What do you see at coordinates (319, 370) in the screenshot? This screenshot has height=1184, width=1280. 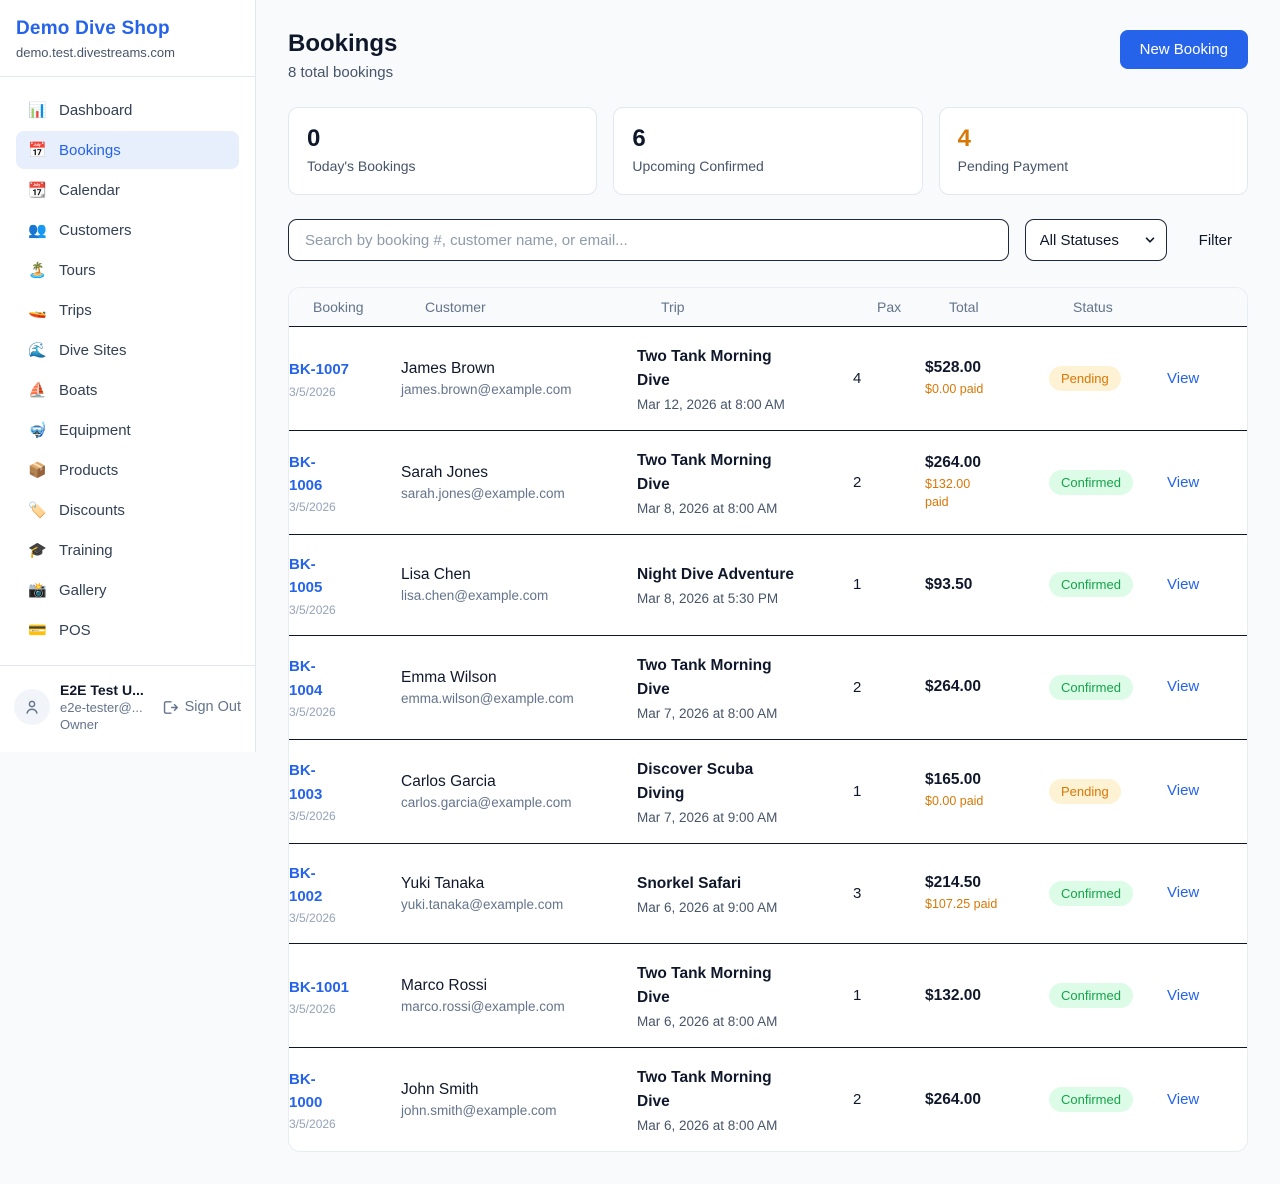 I see `booking-id-link: BK-1007` at bounding box center [319, 370].